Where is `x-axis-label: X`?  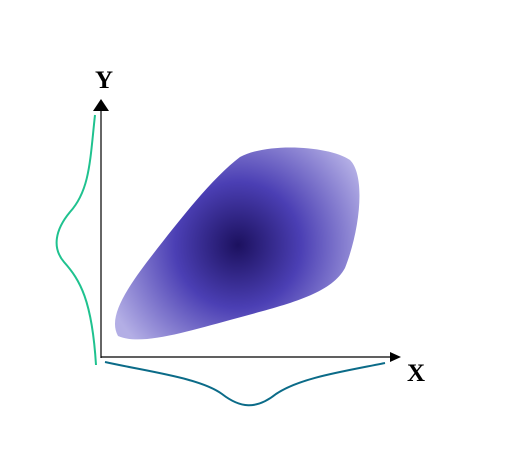 x-axis-label: X is located at coordinates (416, 373).